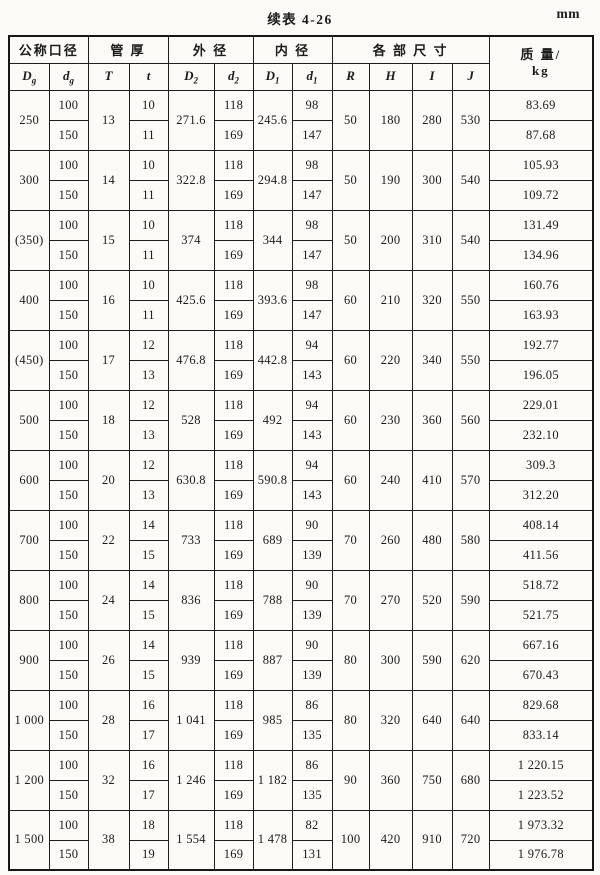 The width and height of the screenshot is (600, 875). I want to click on cell-thickness-t: 12, so click(148, 405).